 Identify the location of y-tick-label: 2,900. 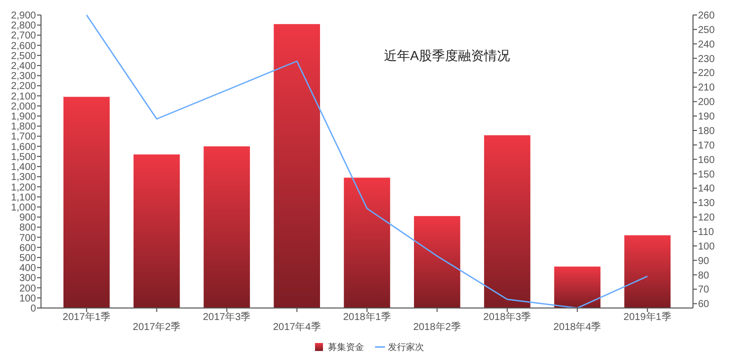
(23, 16).